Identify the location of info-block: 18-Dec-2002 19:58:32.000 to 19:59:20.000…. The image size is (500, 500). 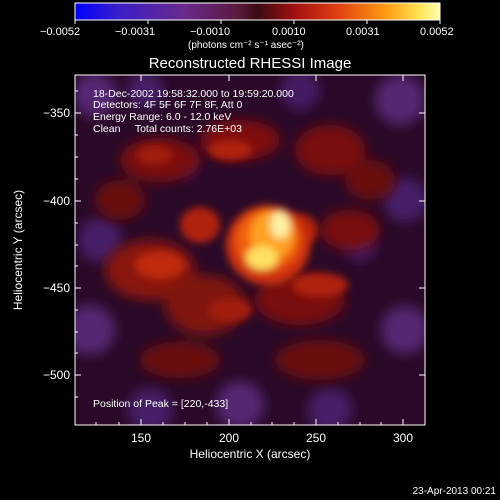
(193, 111).